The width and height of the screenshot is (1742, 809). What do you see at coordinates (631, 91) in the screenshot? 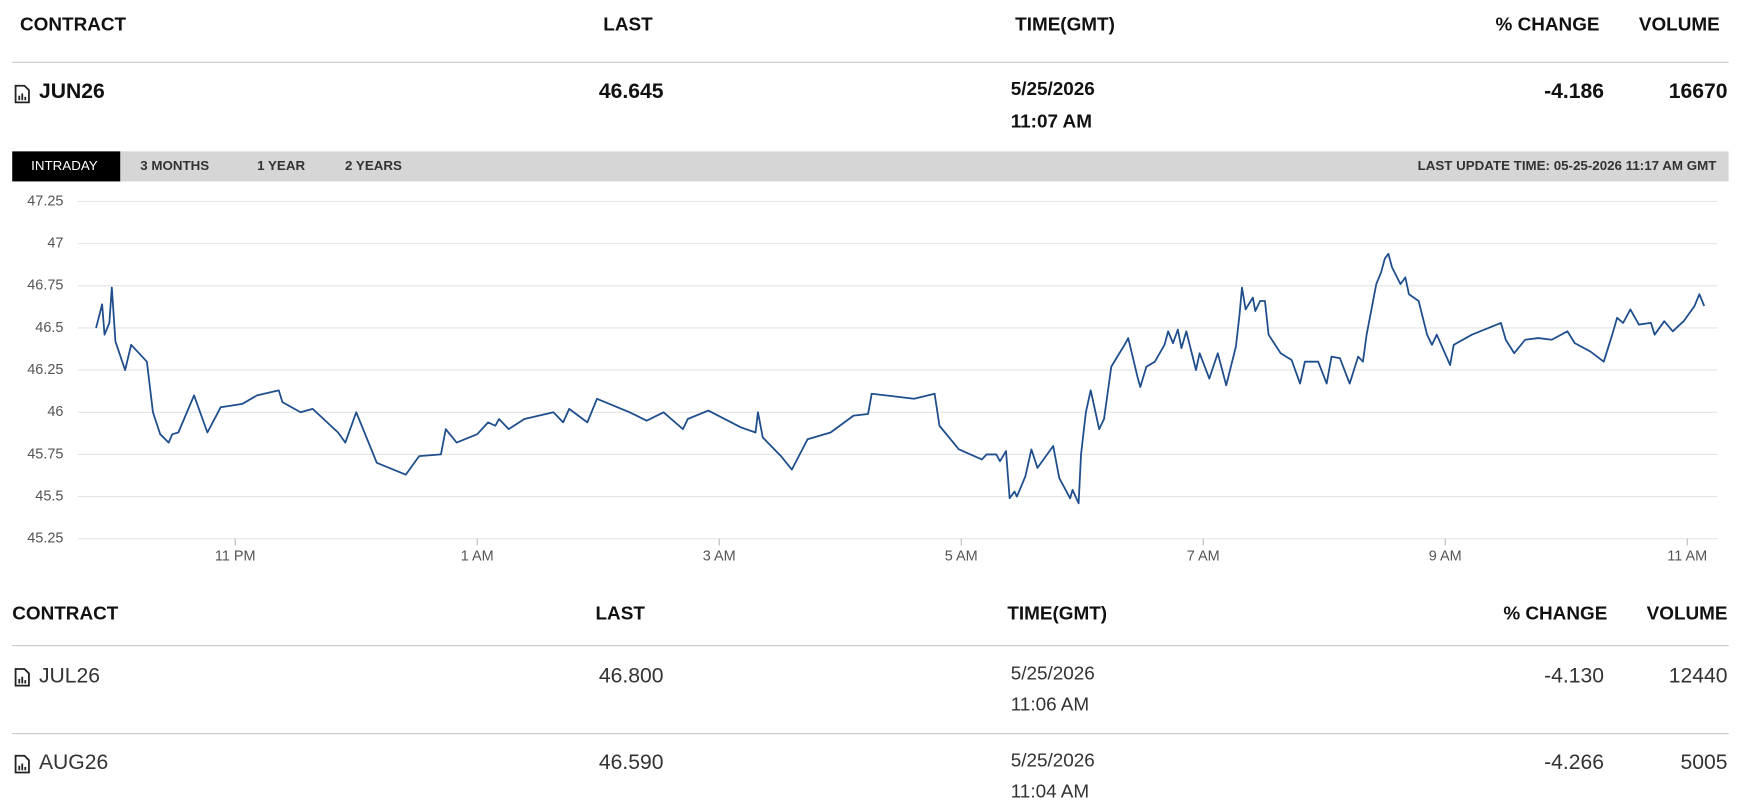
I see `last-price: 46.645` at bounding box center [631, 91].